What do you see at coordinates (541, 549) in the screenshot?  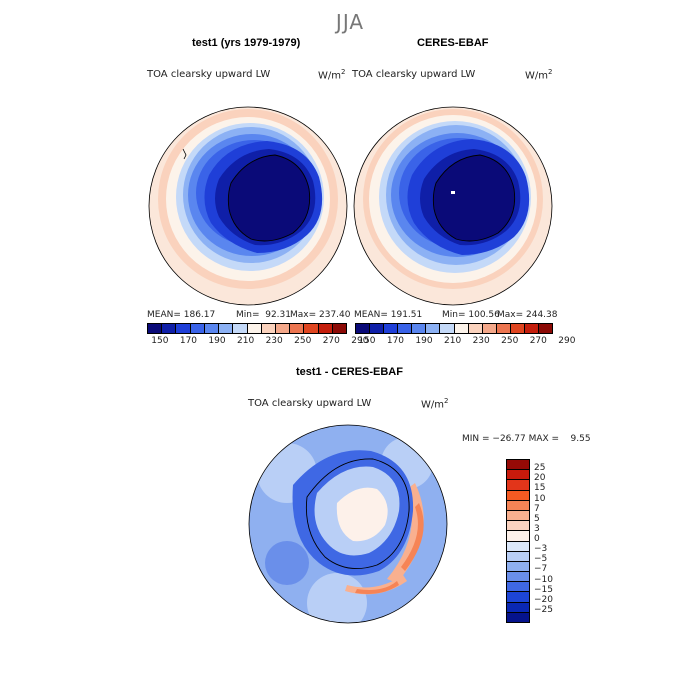 I see `diff-colorbar-tick-label: −3` at bounding box center [541, 549].